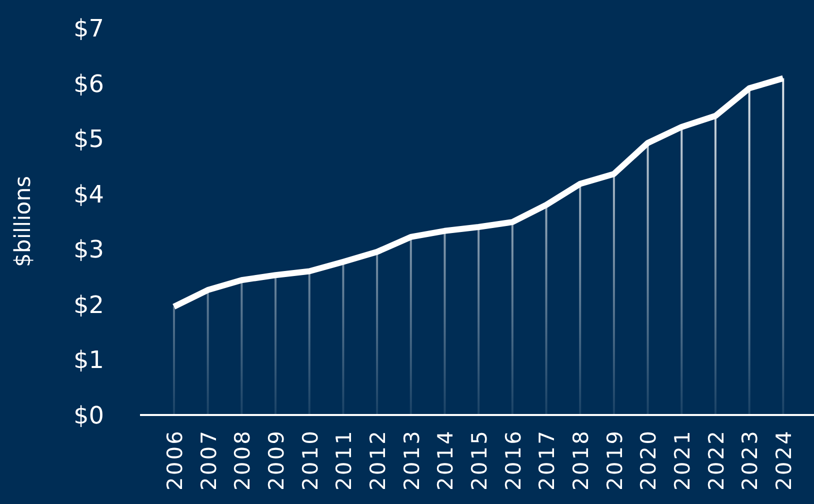  I want to click on y-tick-label: $0, so click(88, 416).